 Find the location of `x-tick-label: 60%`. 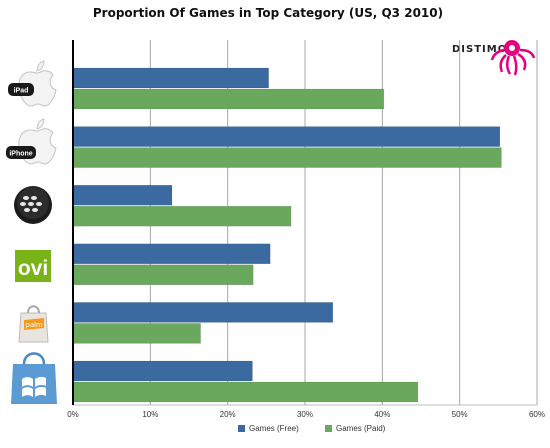

x-tick-label: 60% is located at coordinates (537, 414).